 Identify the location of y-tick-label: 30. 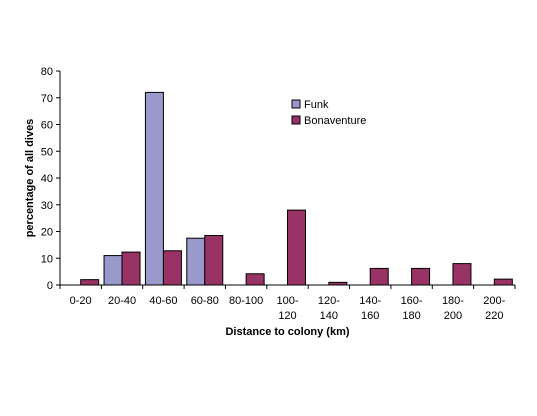
(47, 206).